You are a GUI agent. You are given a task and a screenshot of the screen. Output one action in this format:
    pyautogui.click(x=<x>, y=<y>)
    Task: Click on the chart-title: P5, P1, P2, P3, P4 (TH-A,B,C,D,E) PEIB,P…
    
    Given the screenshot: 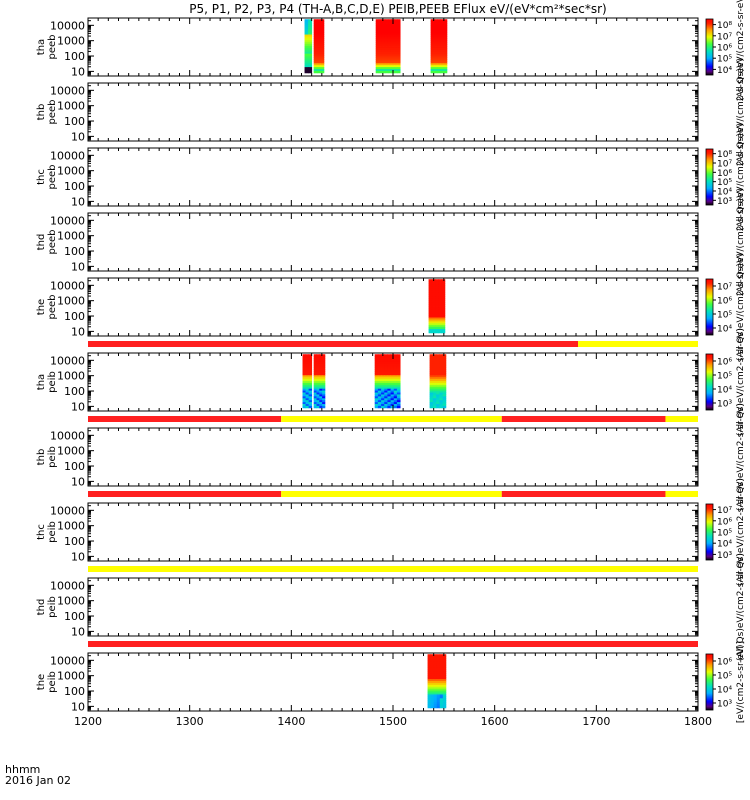 What is the action you would take?
    pyautogui.click(x=397, y=9)
    